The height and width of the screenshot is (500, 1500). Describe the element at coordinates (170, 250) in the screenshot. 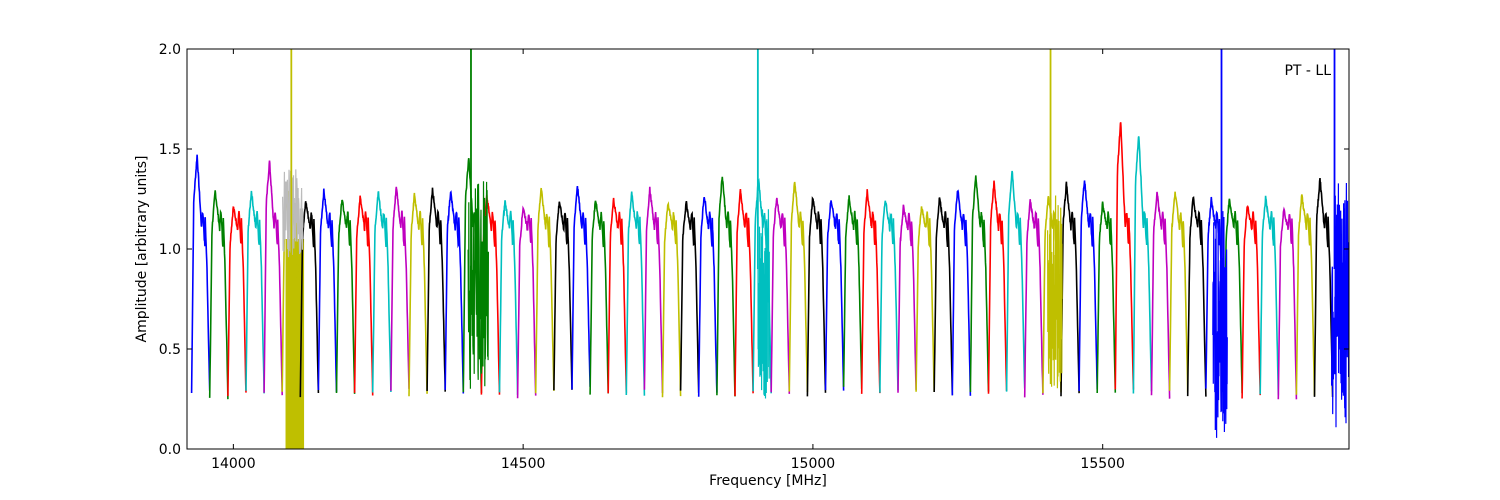

I see `y-tick-label: 1.0` at that location.